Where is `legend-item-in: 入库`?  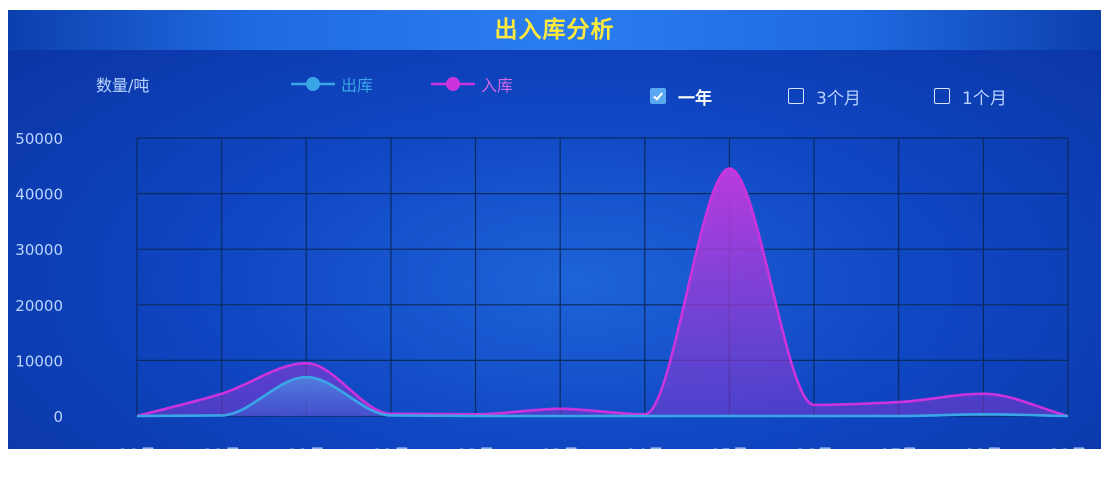 legend-item-in: 入库 is located at coordinates (472, 84).